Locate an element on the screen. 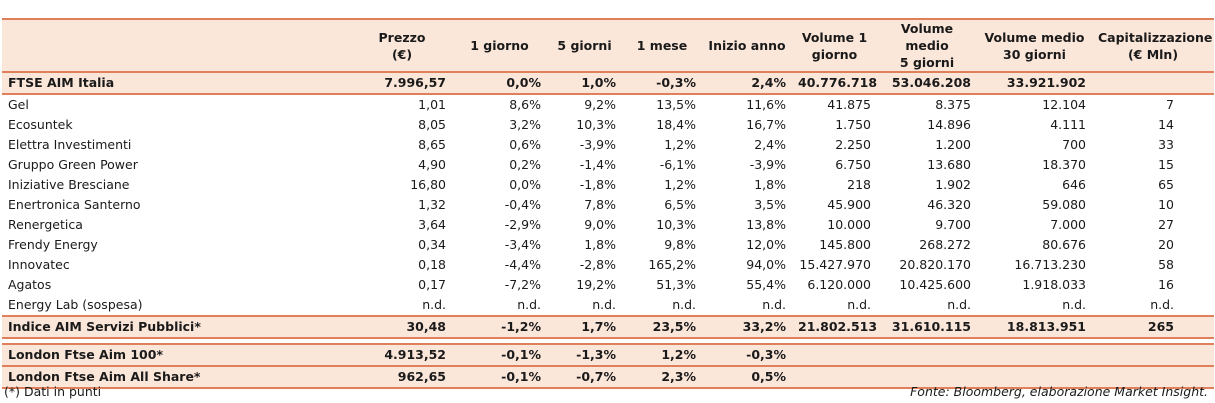  cell-cap: 7 is located at coordinates (1170, 104).